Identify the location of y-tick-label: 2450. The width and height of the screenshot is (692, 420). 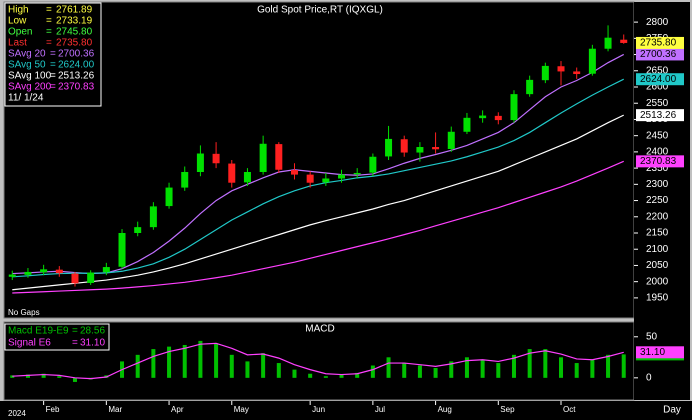
(657, 135).